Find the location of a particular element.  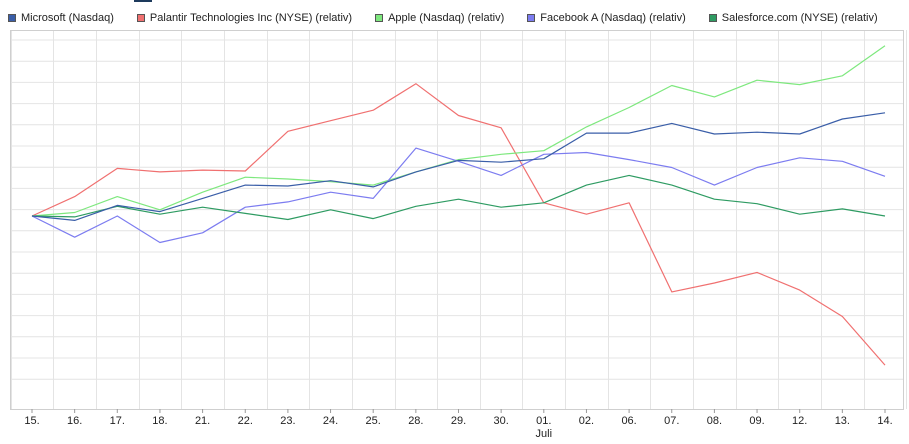

x-tick-label: 15. is located at coordinates (31, 421).